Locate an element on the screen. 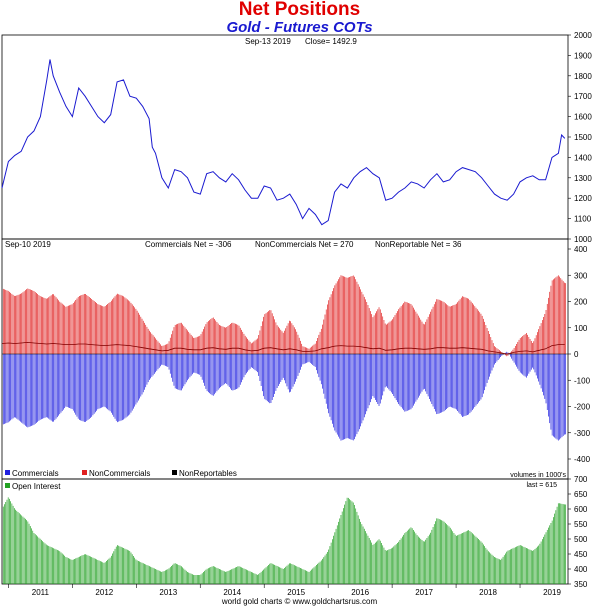 The height and width of the screenshot is (609, 599). commercials-legend-swatch is located at coordinates (7, 472).